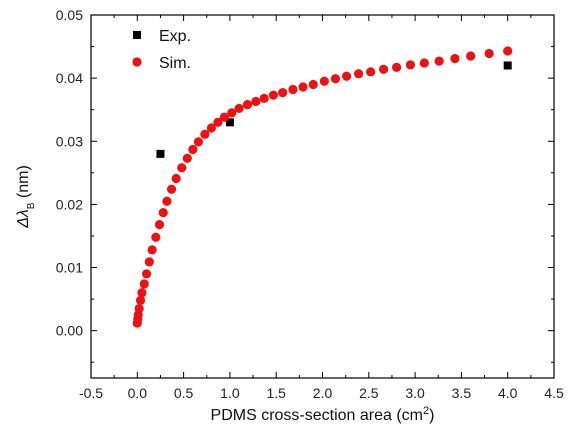 This screenshot has width=583, height=432. Describe the element at coordinates (138, 393) in the screenshot. I see `x-tick-label: 0.0` at that location.